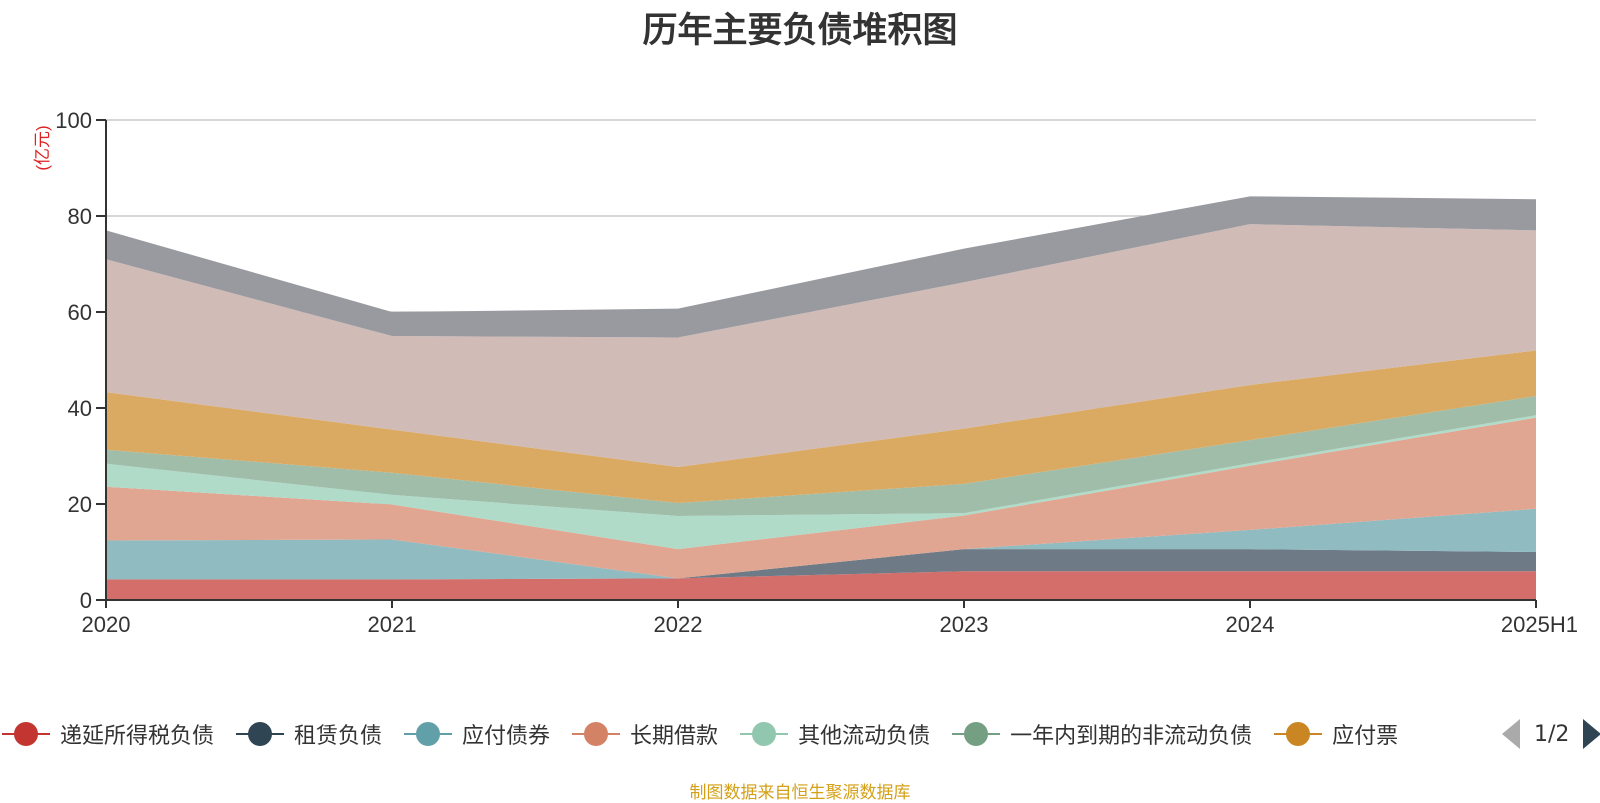  What do you see at coordinates (1250, 624) in the screenshot?
I see `x-tick-label: 2024` at bounding box center [1250, 624].